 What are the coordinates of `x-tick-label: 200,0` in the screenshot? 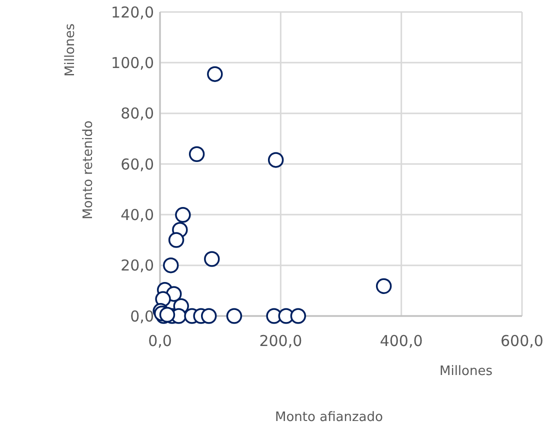 It's located at (280, 341).